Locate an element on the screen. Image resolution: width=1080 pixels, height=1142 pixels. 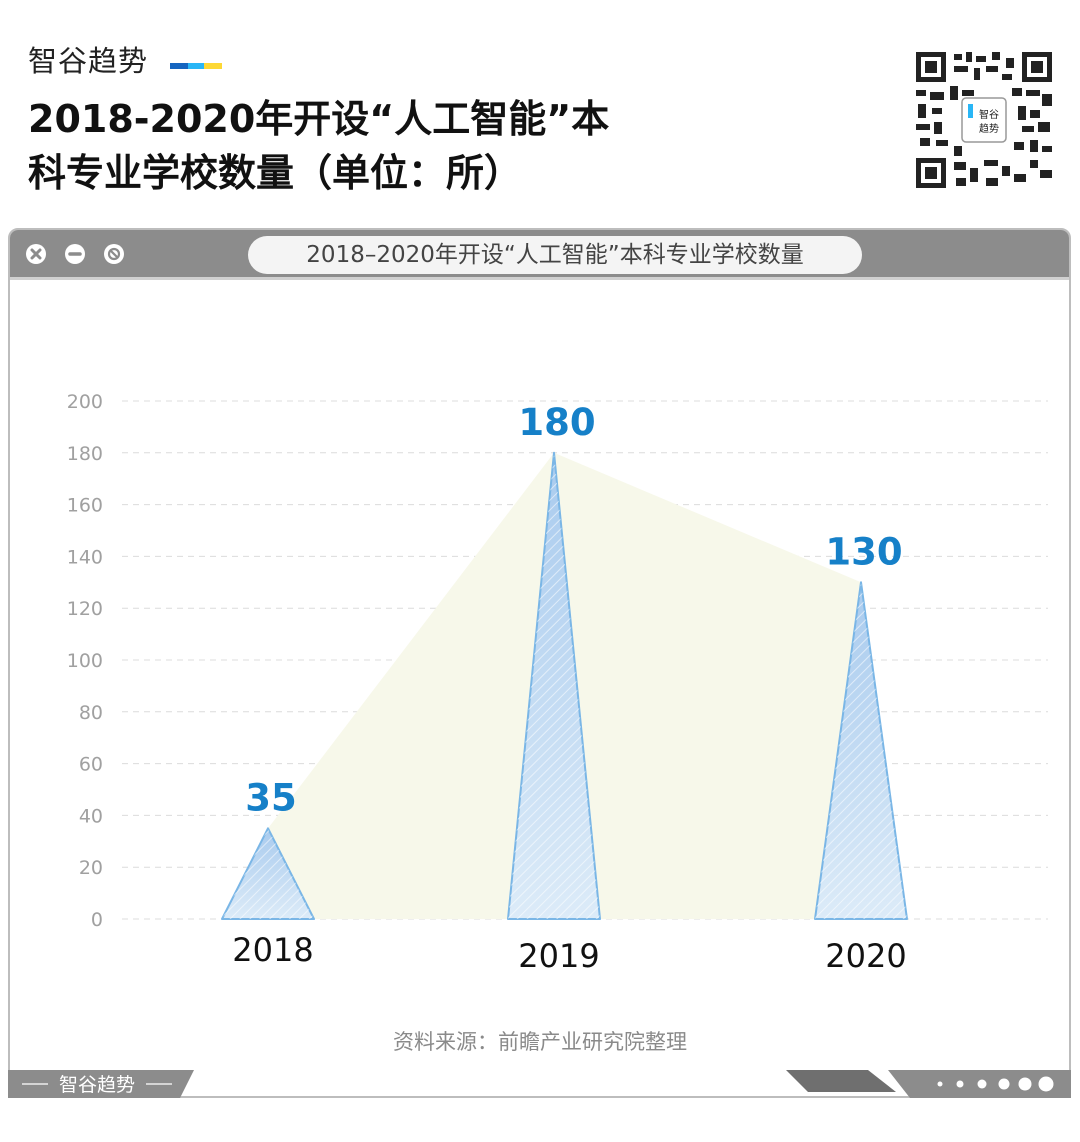
pagination-dots is located at coordinates (995, 1084).